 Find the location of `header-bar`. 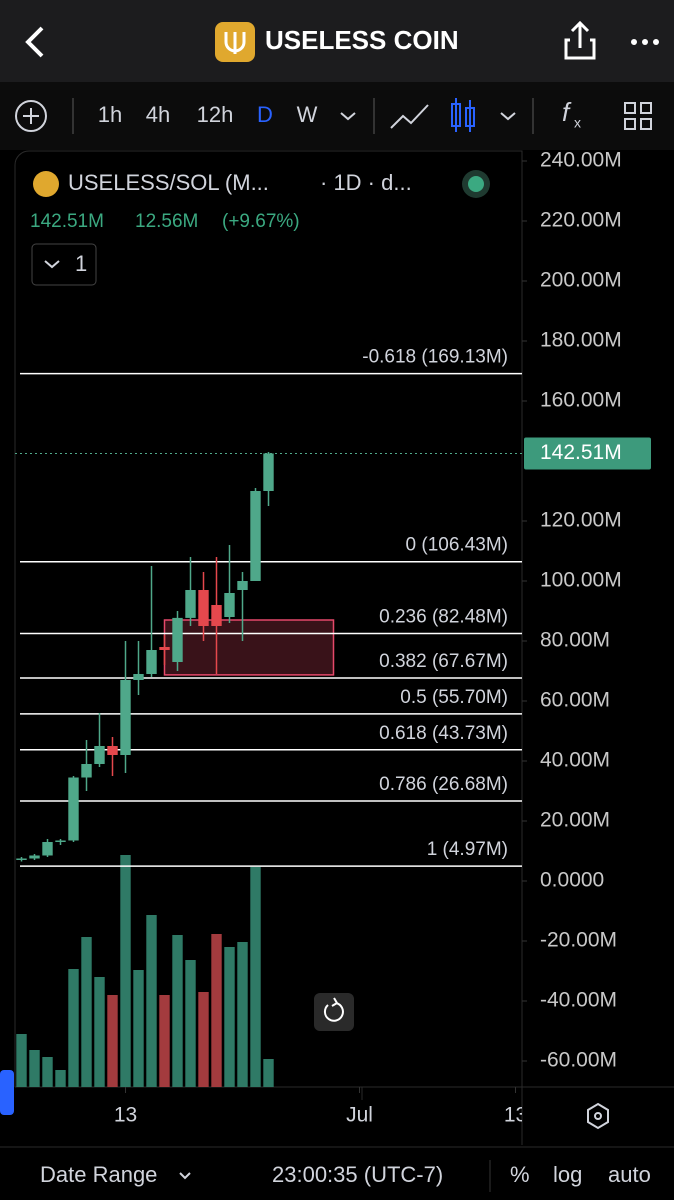

header-bar is located at coordinates (337, 41).